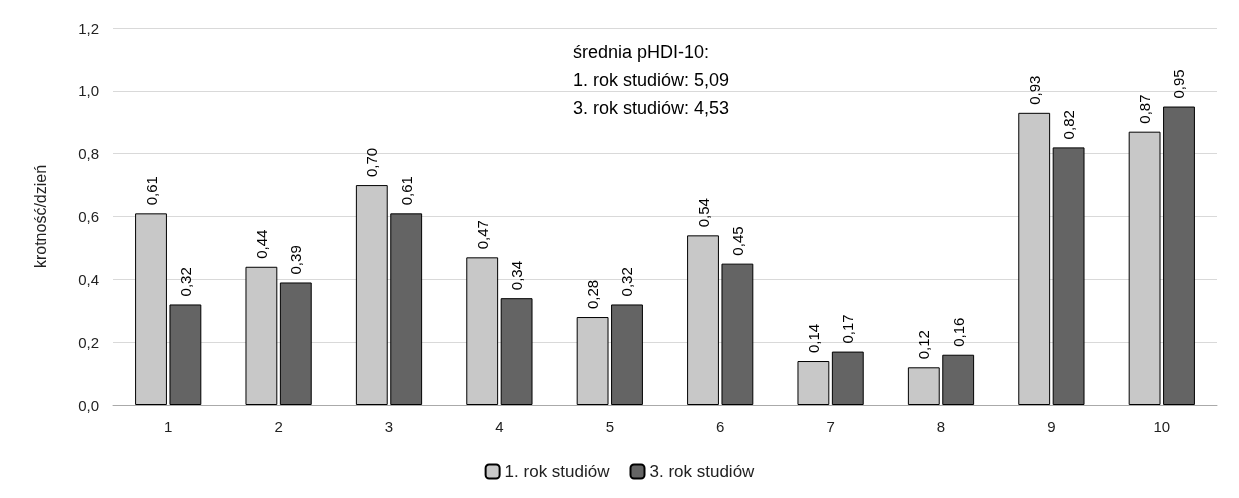  I want to click on data-label: 0,39, so click(296, 260).